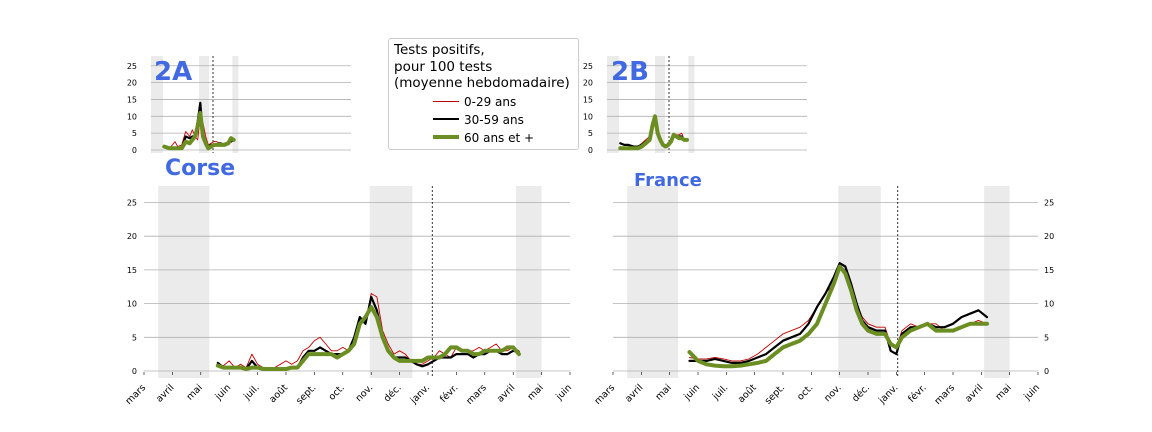 The height and width of the screenshot is (432, 1152). I want to click on legend-swatch-60-plus, so click(446, 137).